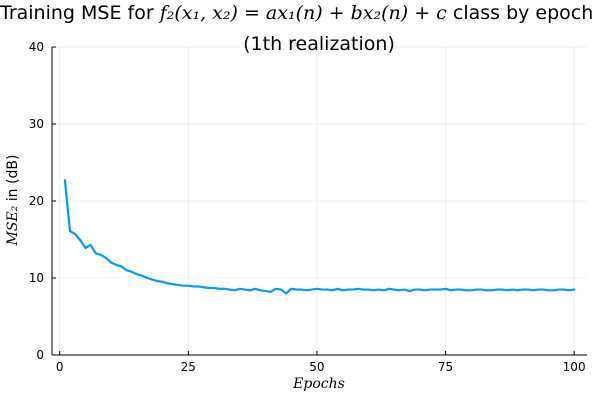 This screenshot has height=400, width=600. I want to click on y-tick-label: 40, so click(36, 47).